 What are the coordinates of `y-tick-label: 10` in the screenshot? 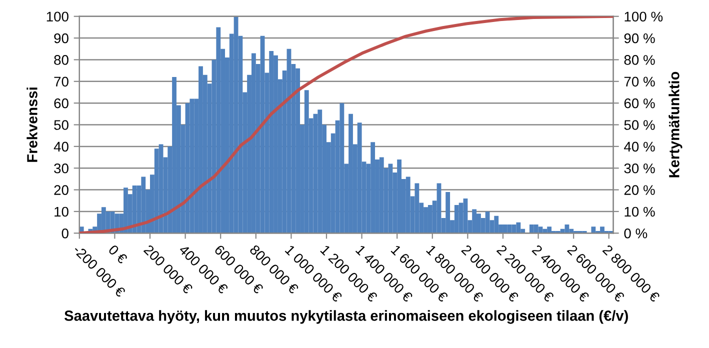 It's located at (61, 211).